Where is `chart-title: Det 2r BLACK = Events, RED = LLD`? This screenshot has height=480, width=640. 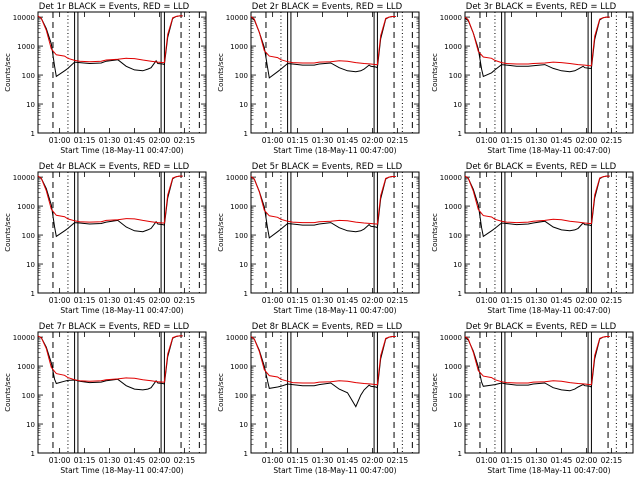 chart-title: Det 2r BLACK = Events, RED = LLD is located at coordinates (327, 7).